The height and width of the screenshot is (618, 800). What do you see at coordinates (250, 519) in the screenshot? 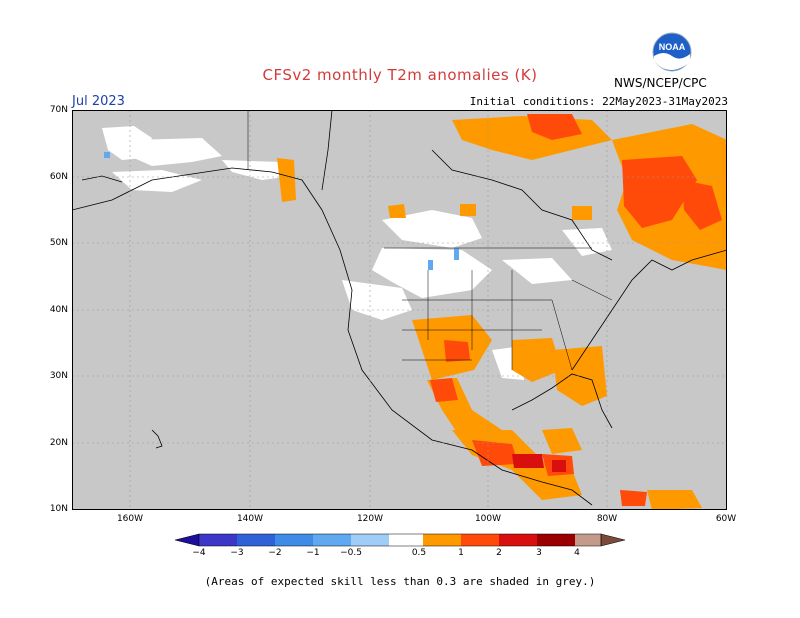
I see `lon-label-140w: 140W` at bounding box center [250, 519].